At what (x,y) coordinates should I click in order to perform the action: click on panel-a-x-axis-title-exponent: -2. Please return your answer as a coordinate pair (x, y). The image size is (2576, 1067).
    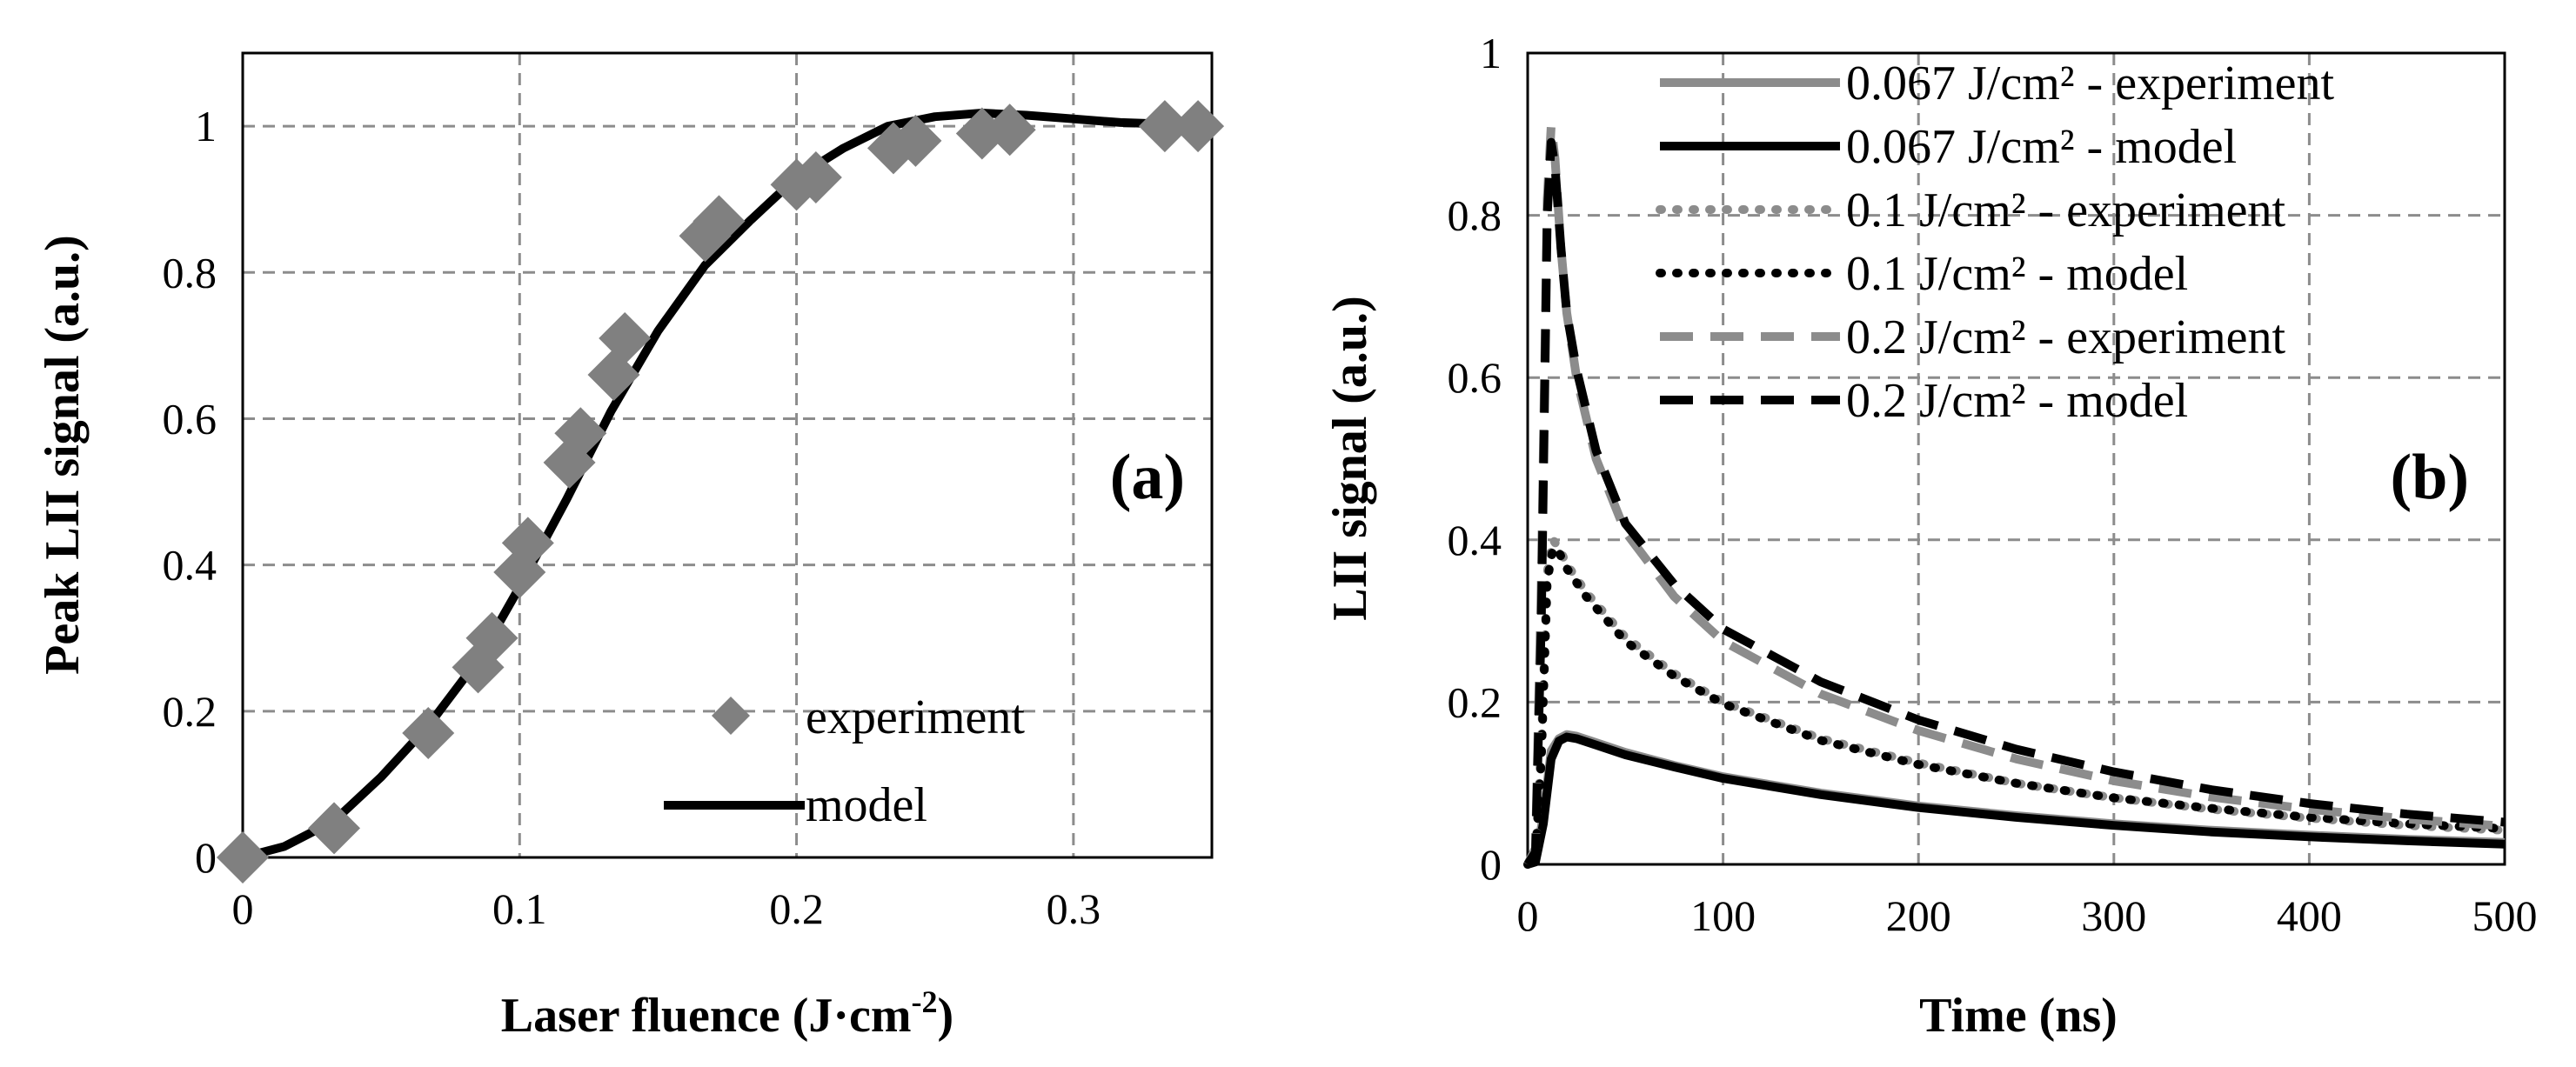
    Looking at the image, I should click on (925, 1001).